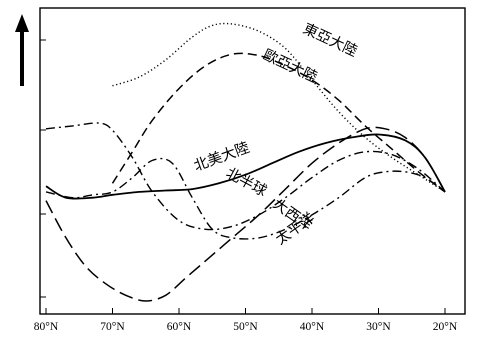 Image resolution: width=483 pixels, height=343 pixels. Describe the element at coordinates (378, 327) in the screenshot. I see `x-tick-label: 30°N` at that location.